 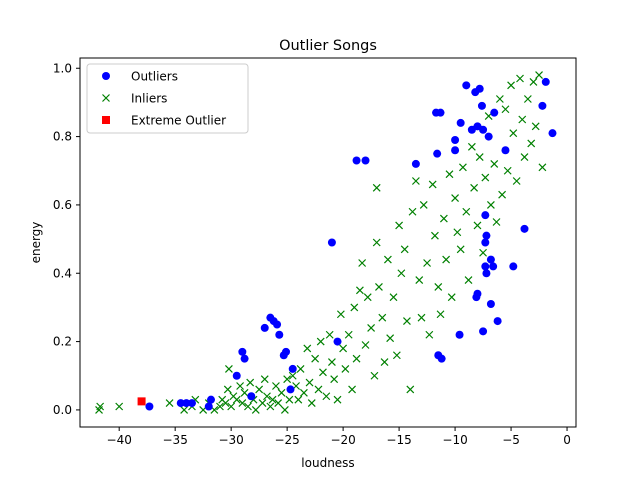 I want to click on y-tick-label: 0.8, so click(x=62, y=137).